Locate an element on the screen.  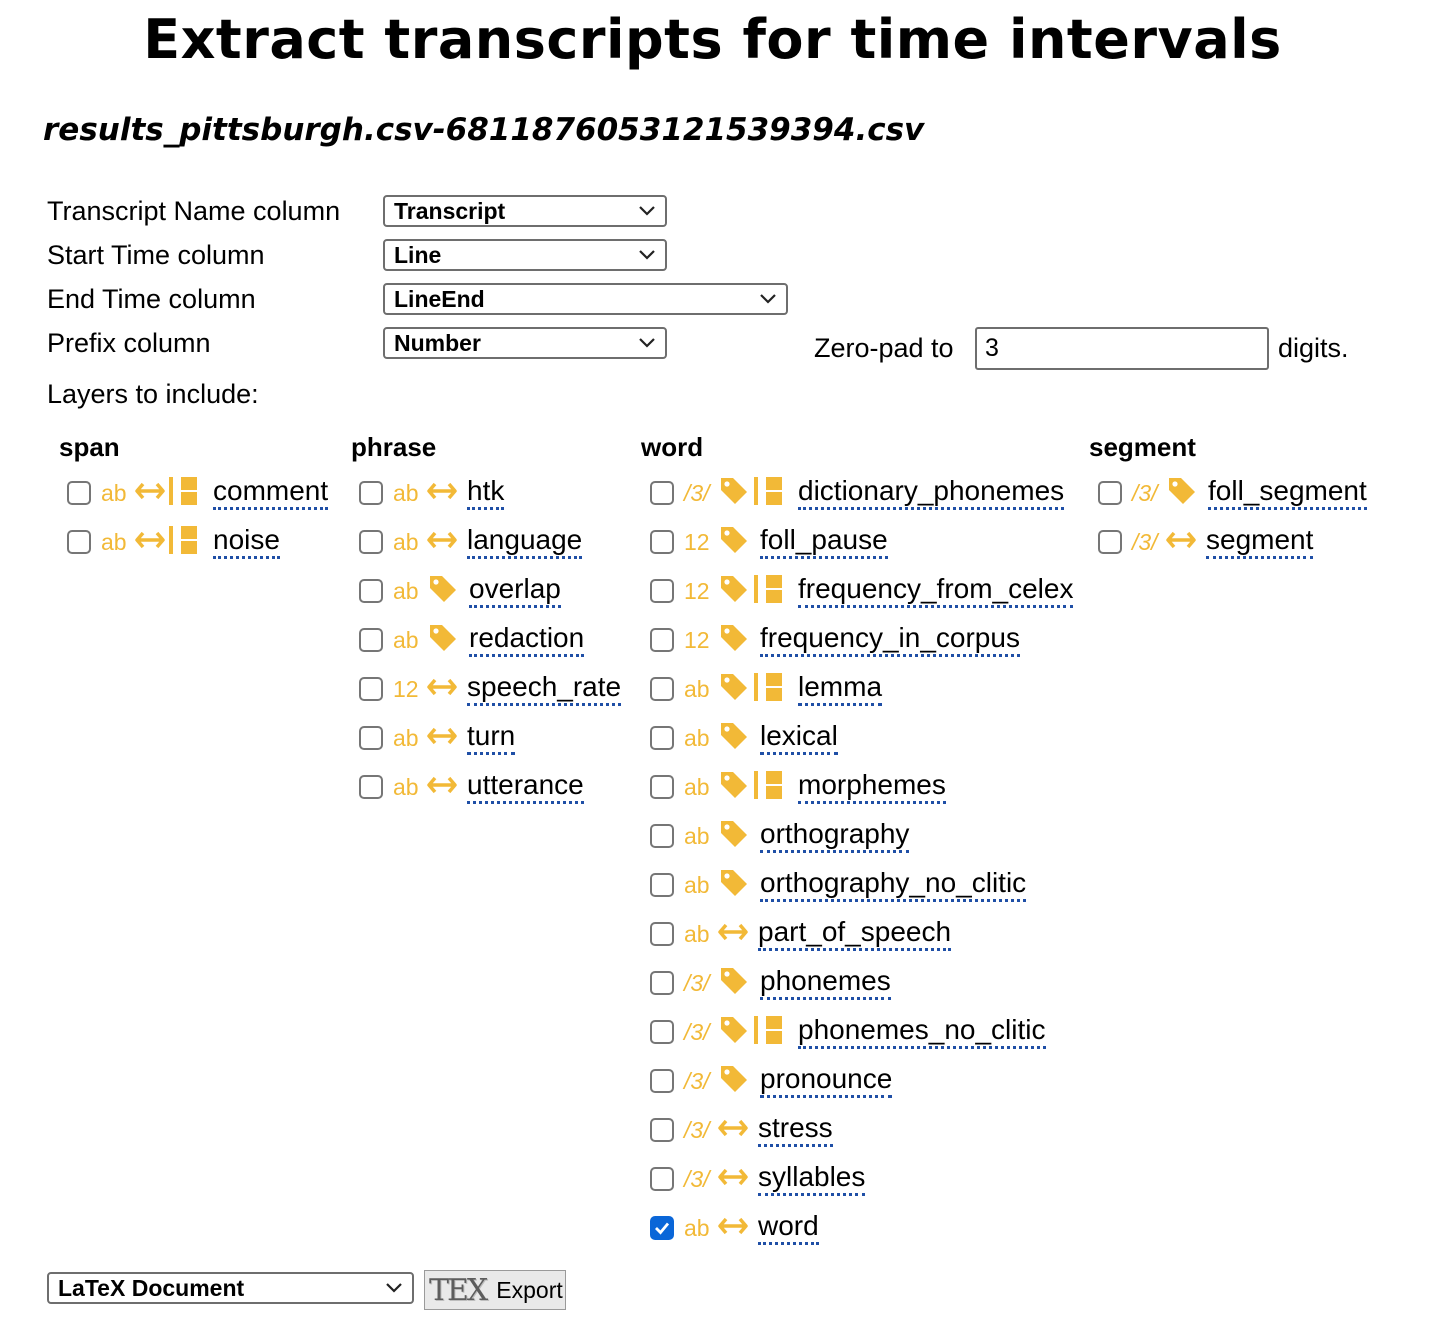
layer-option-dictionary-phonemes: /3/dictionary_phonemes is located at coordinates (857, 493).